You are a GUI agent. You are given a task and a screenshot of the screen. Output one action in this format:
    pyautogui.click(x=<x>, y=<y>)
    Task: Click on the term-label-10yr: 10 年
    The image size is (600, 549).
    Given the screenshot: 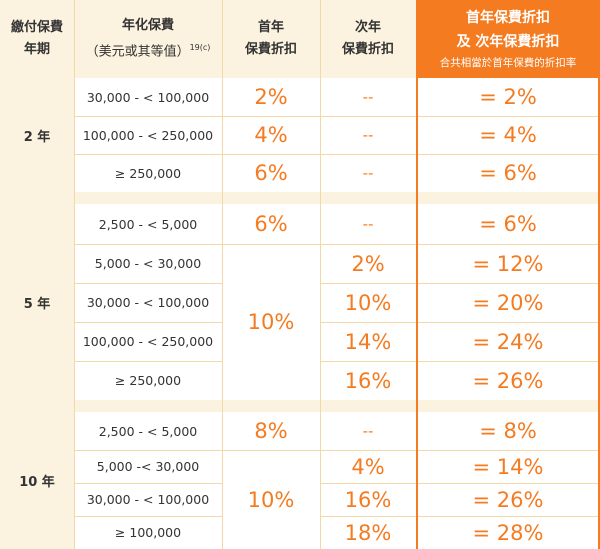 What is the action you would take?
    pyautogui.click(x=37, y=480)
    